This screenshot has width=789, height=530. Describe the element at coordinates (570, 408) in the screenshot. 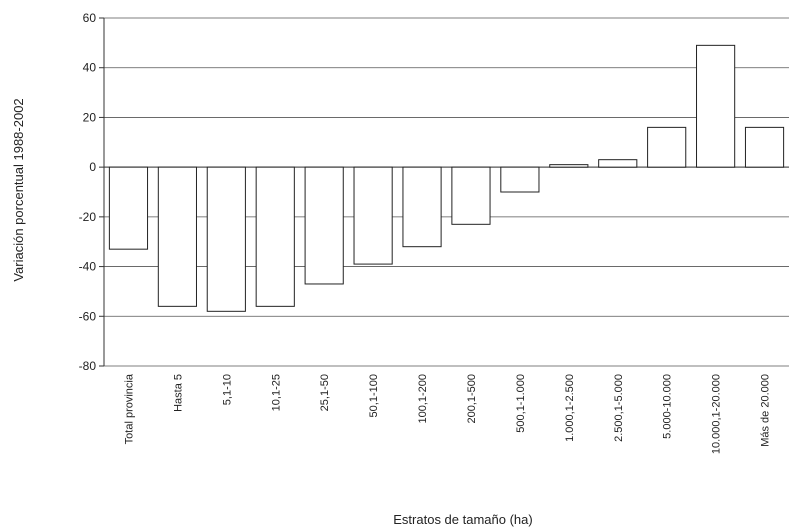

I see `x-tick-label: 1.000,1-2.500` at that location.